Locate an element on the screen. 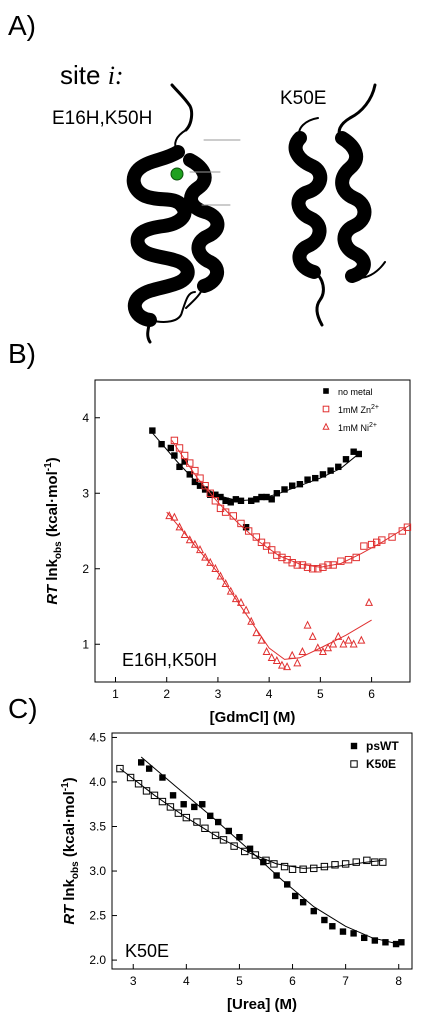  legend-label-0: psWT is located at coordinates (382, 746).